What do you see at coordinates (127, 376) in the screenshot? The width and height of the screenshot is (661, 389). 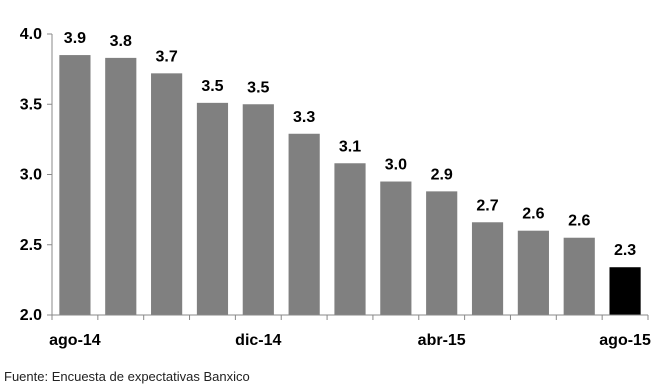 I see `source-note: Fuente: Encuesta de expectativas Banxico` at bounding box center [127, 376].